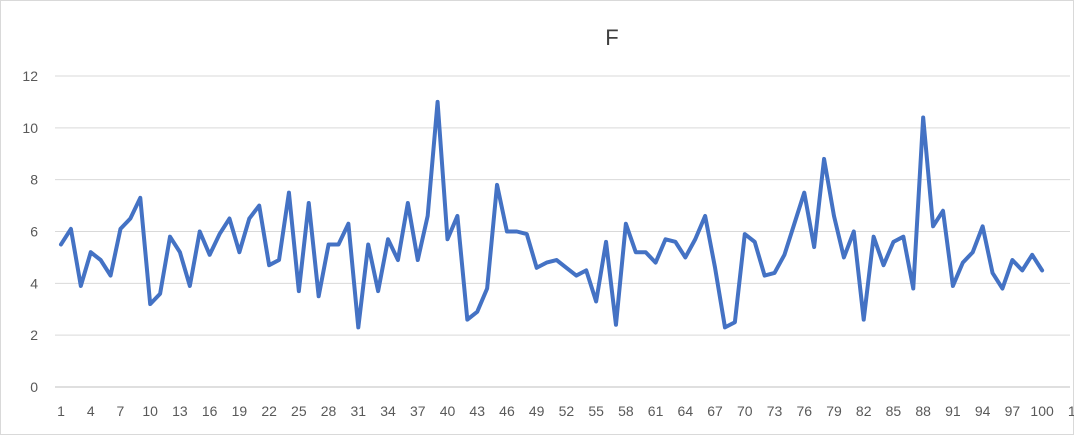 This screenshot has width=1074, height=437. What do you see at coordinates (983, 411) in the screenshot?
I see `x-tick-label: 94` at bounding box center [983, 411].